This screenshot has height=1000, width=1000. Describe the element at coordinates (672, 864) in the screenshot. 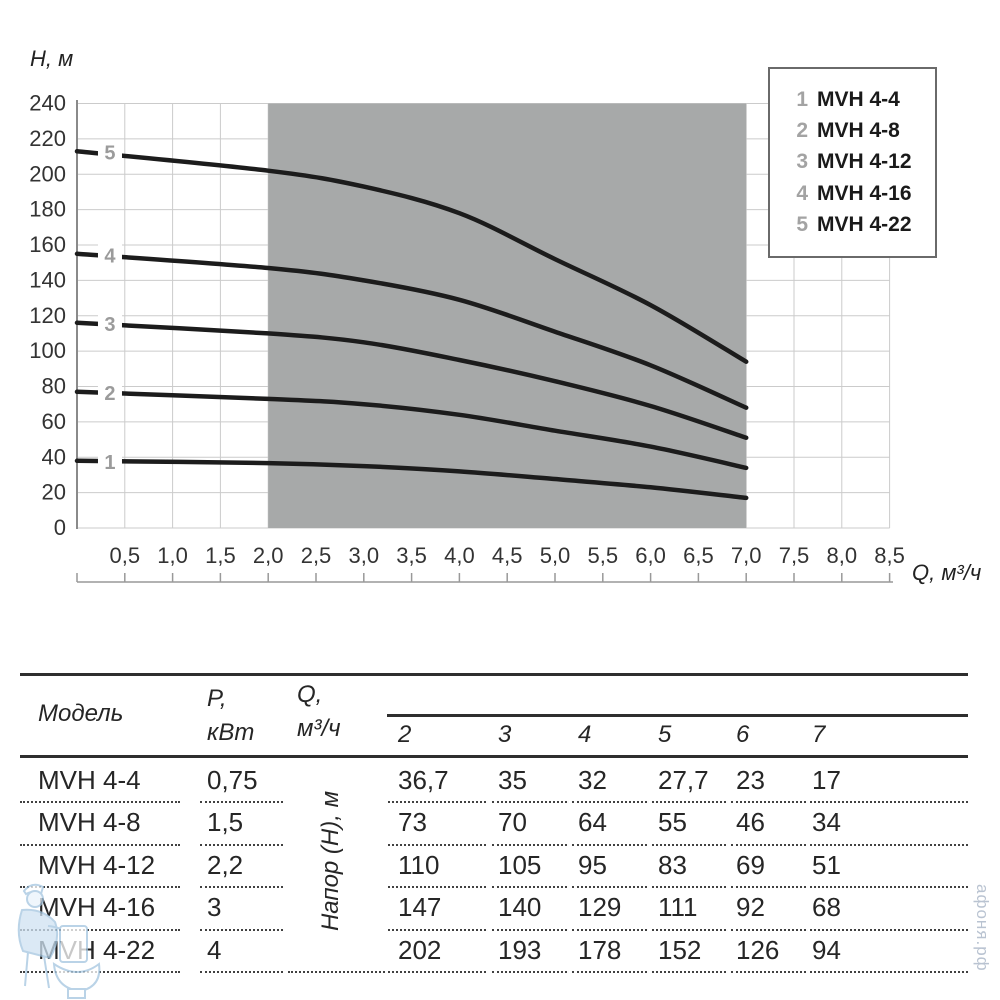

I see `row-head-value: 83` at that location.